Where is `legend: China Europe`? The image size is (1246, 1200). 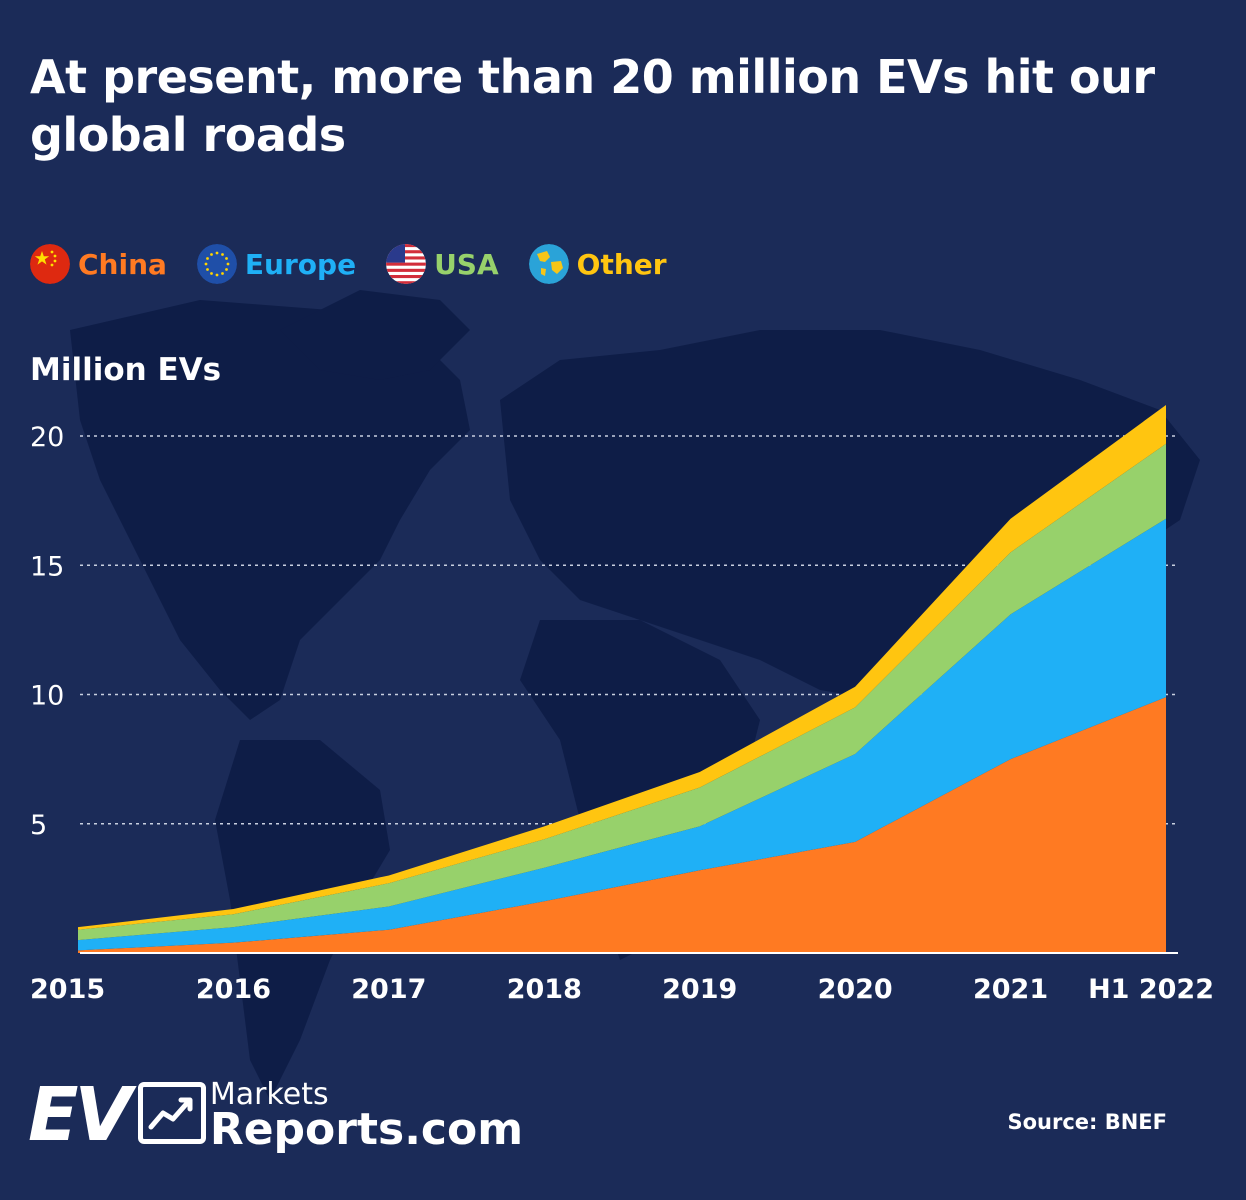 legend: China Europe is located at coordinates (348, 264).